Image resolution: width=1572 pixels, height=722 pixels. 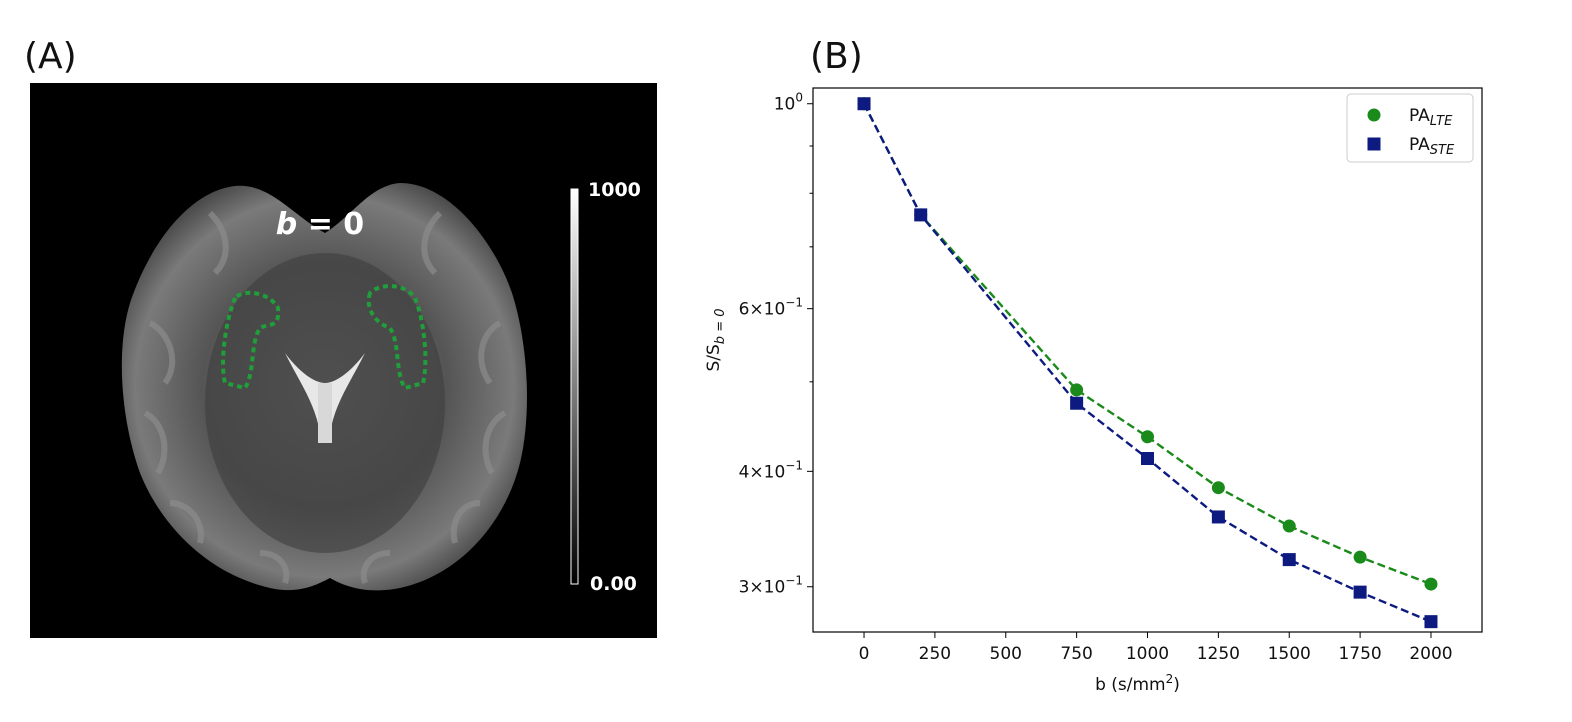 I want to click on panel-label-a: (A), so click(x=50, y=56).